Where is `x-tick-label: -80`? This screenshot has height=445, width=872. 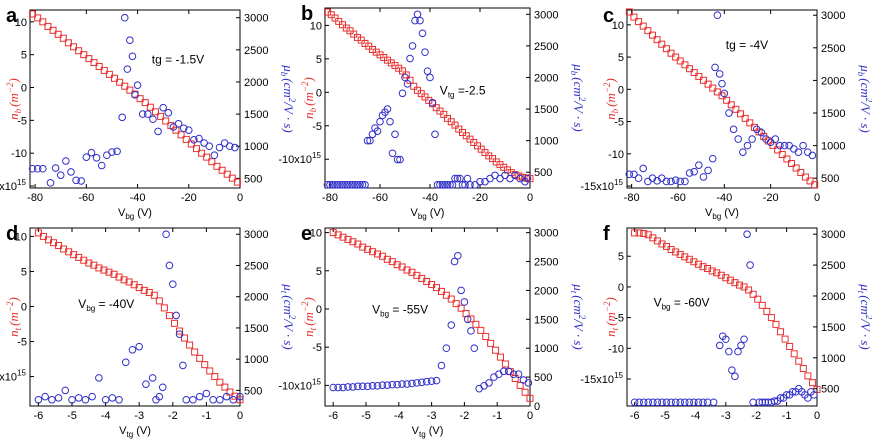 x-tick-label: -80 is located at coordinates (330, 198).